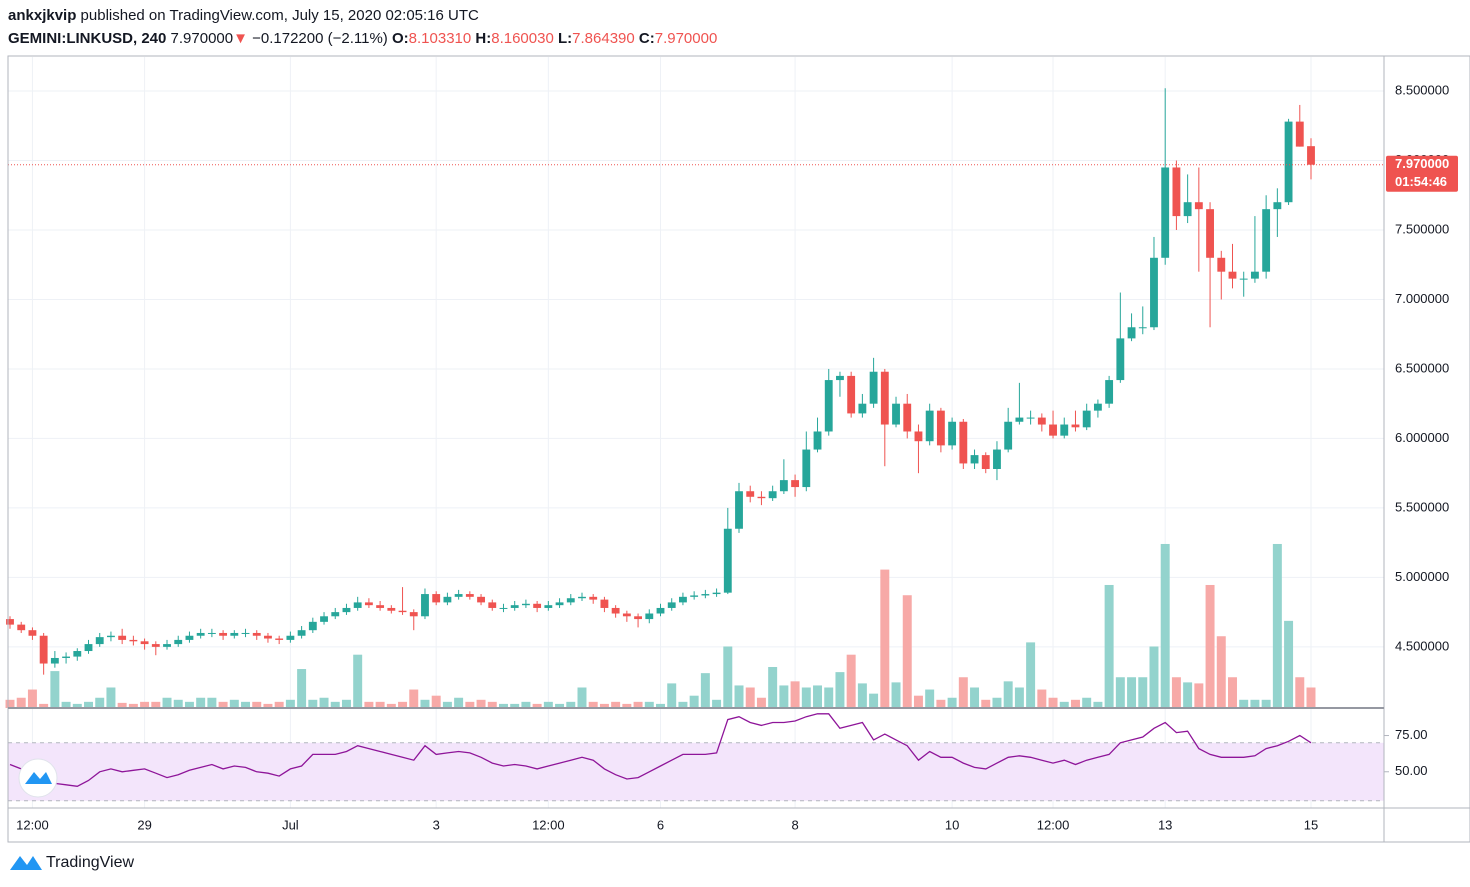 Image resolution: width=1470 pixels, height=887 pixels. I want to click on y-tick-label: 5.000000, so click(1422, 576).